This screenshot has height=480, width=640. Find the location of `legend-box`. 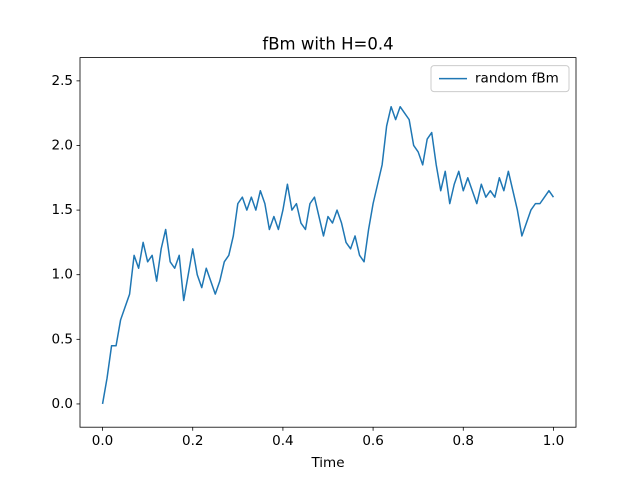

legend-box is located at coordinates (500, 79).